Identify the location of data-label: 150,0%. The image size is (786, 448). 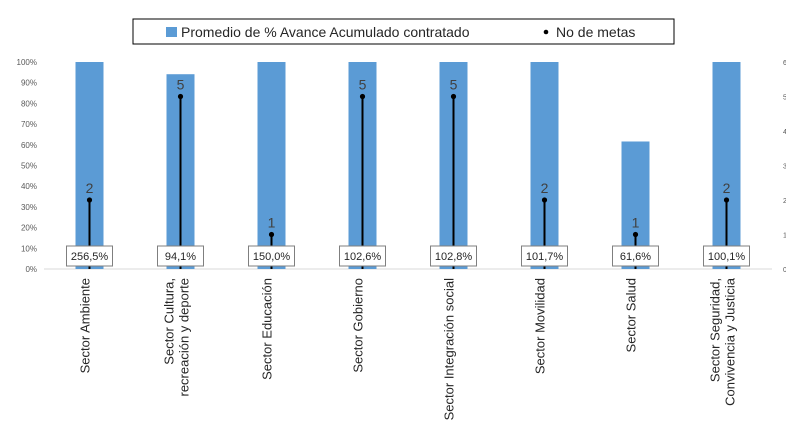
(272, 257).